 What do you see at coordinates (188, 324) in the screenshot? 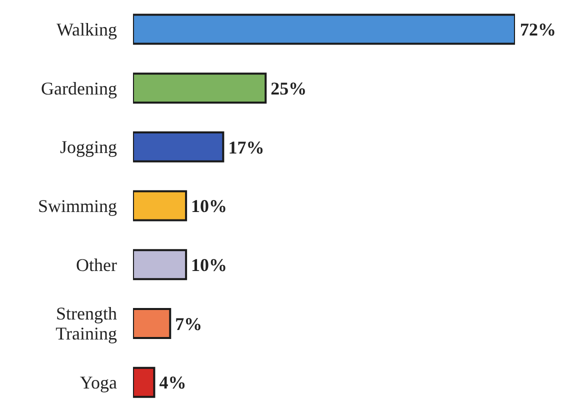
I see `data-label: 7%` at bounding box center [188, 324].